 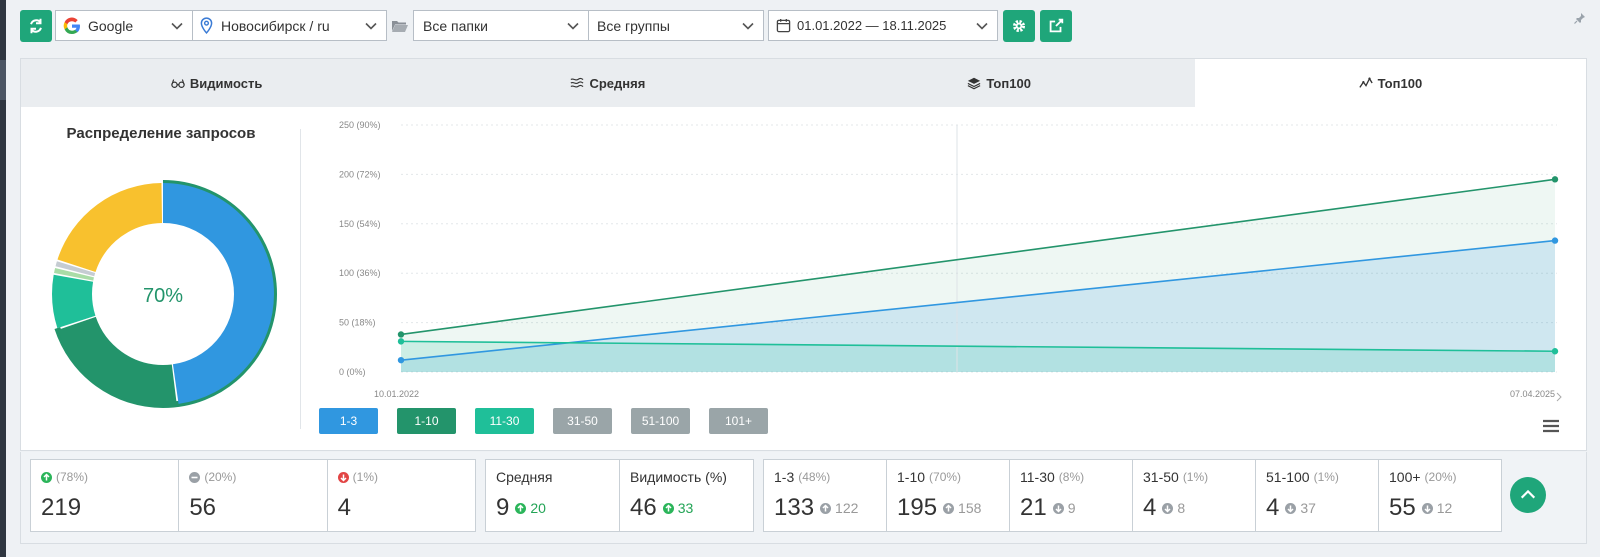 What do you see at coordinates (1317, 495) in the screenshot?
I see `stat-range: 51-100 (1%) 4 37` at bounding box center [1317, 495].